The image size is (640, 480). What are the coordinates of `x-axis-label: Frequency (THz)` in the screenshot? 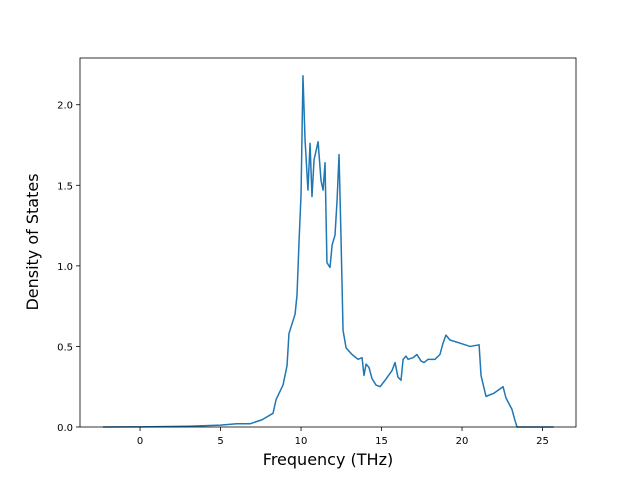 It's located at (328, 459).